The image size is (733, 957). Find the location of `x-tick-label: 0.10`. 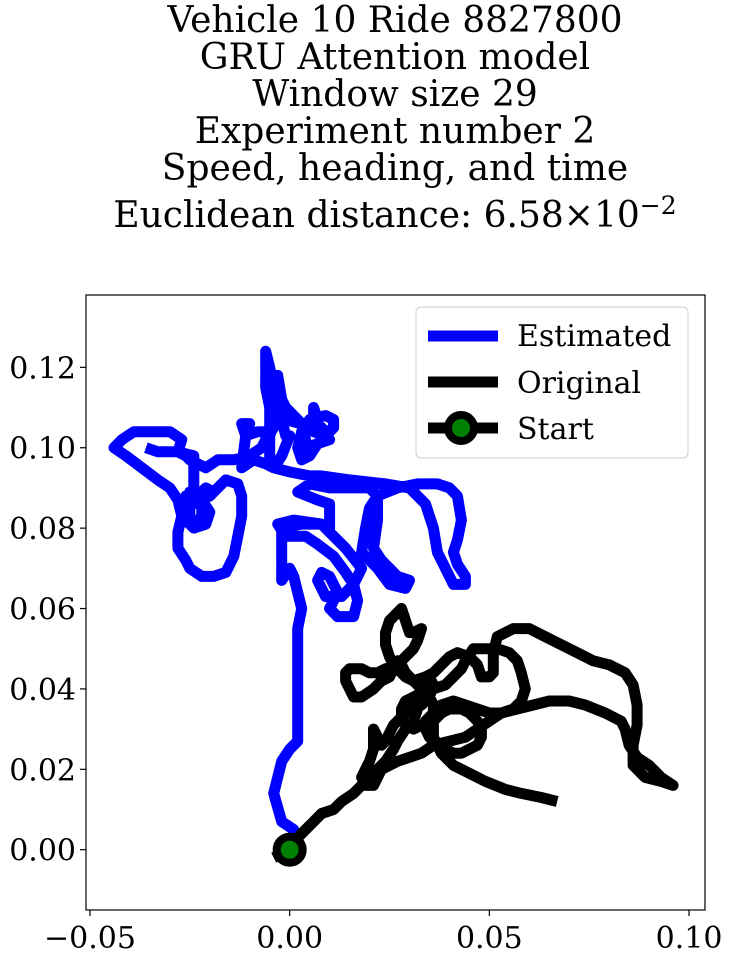

x-tick-label: 0.10 is located at coordinates (689, 938).